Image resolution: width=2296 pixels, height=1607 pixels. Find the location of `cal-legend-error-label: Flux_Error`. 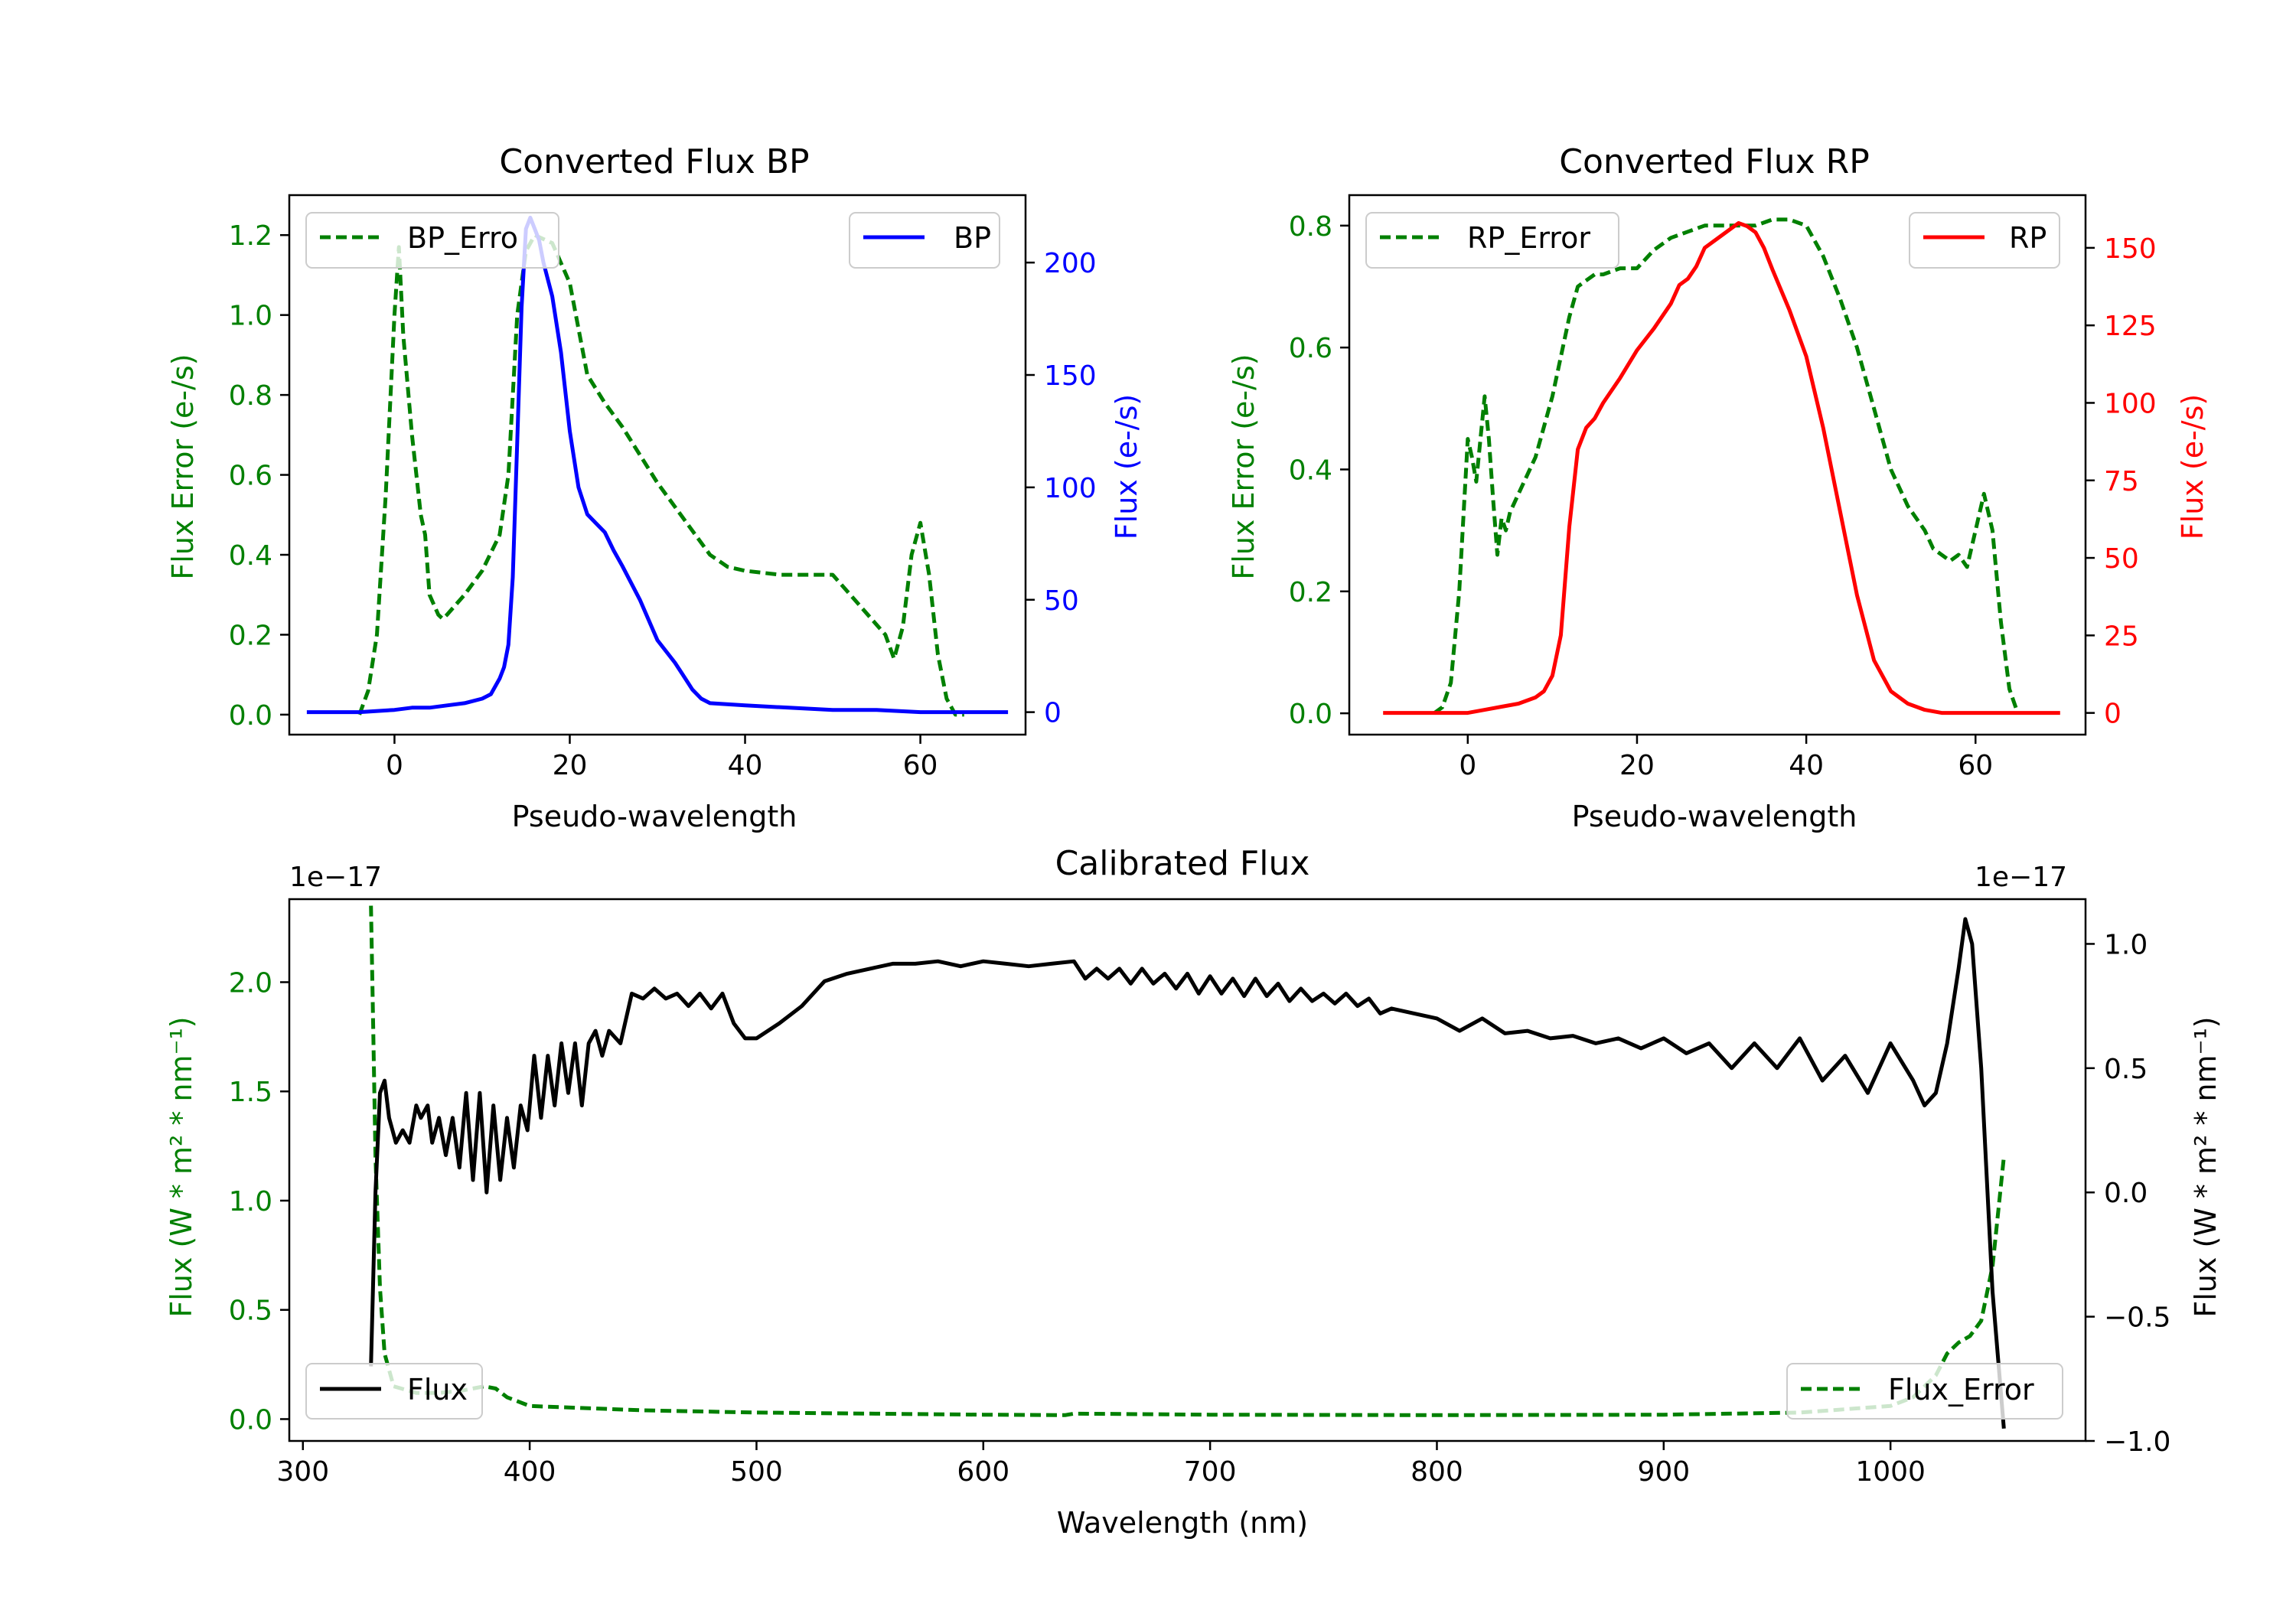

cal-legend-error-label: Flux_Error is located at coordinates (1961, 1390).